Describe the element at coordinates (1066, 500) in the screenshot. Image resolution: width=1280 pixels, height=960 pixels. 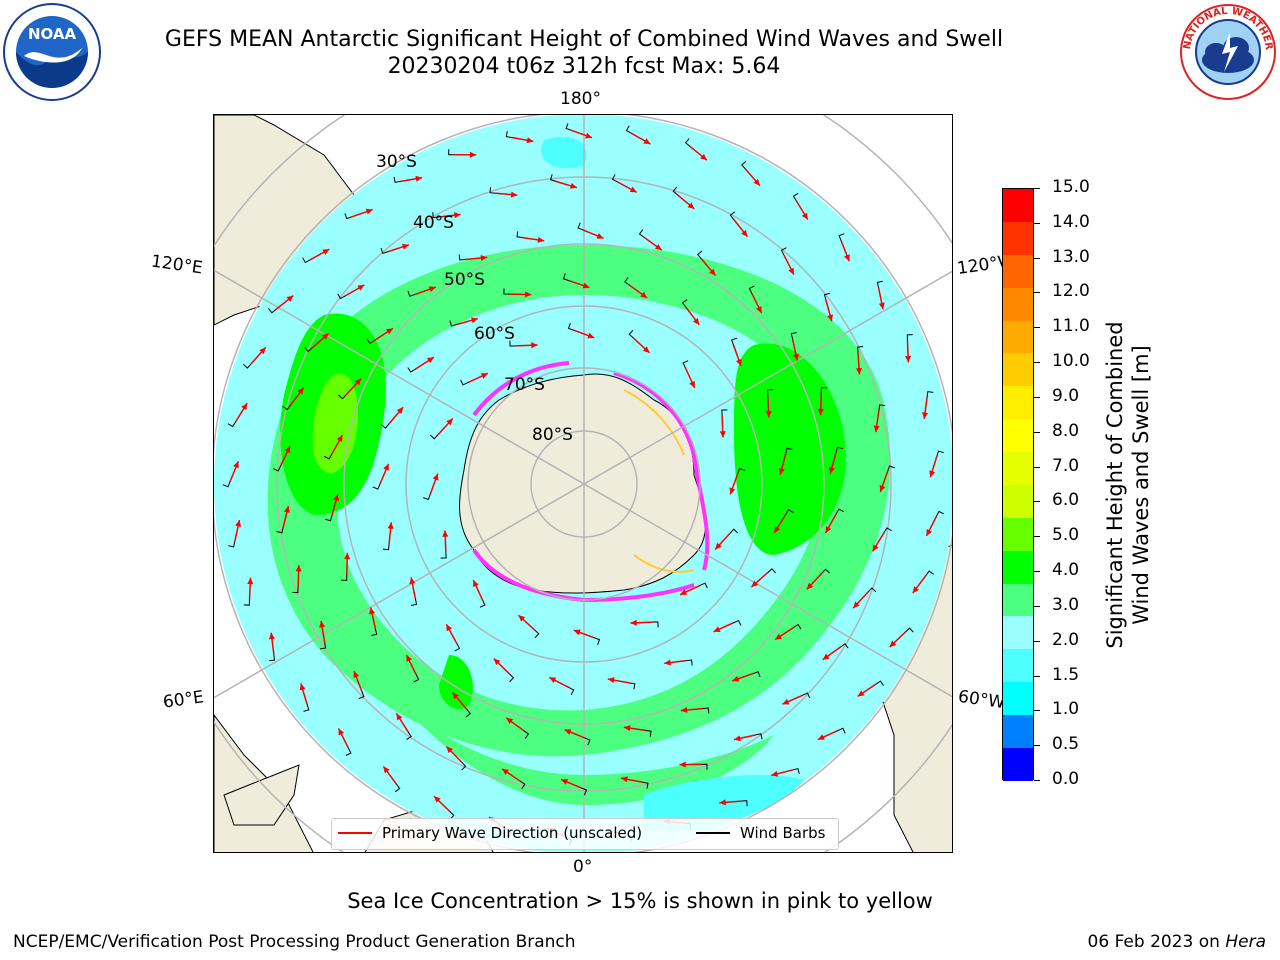
I see `colorbar-tick-label: 6.0` at that location.